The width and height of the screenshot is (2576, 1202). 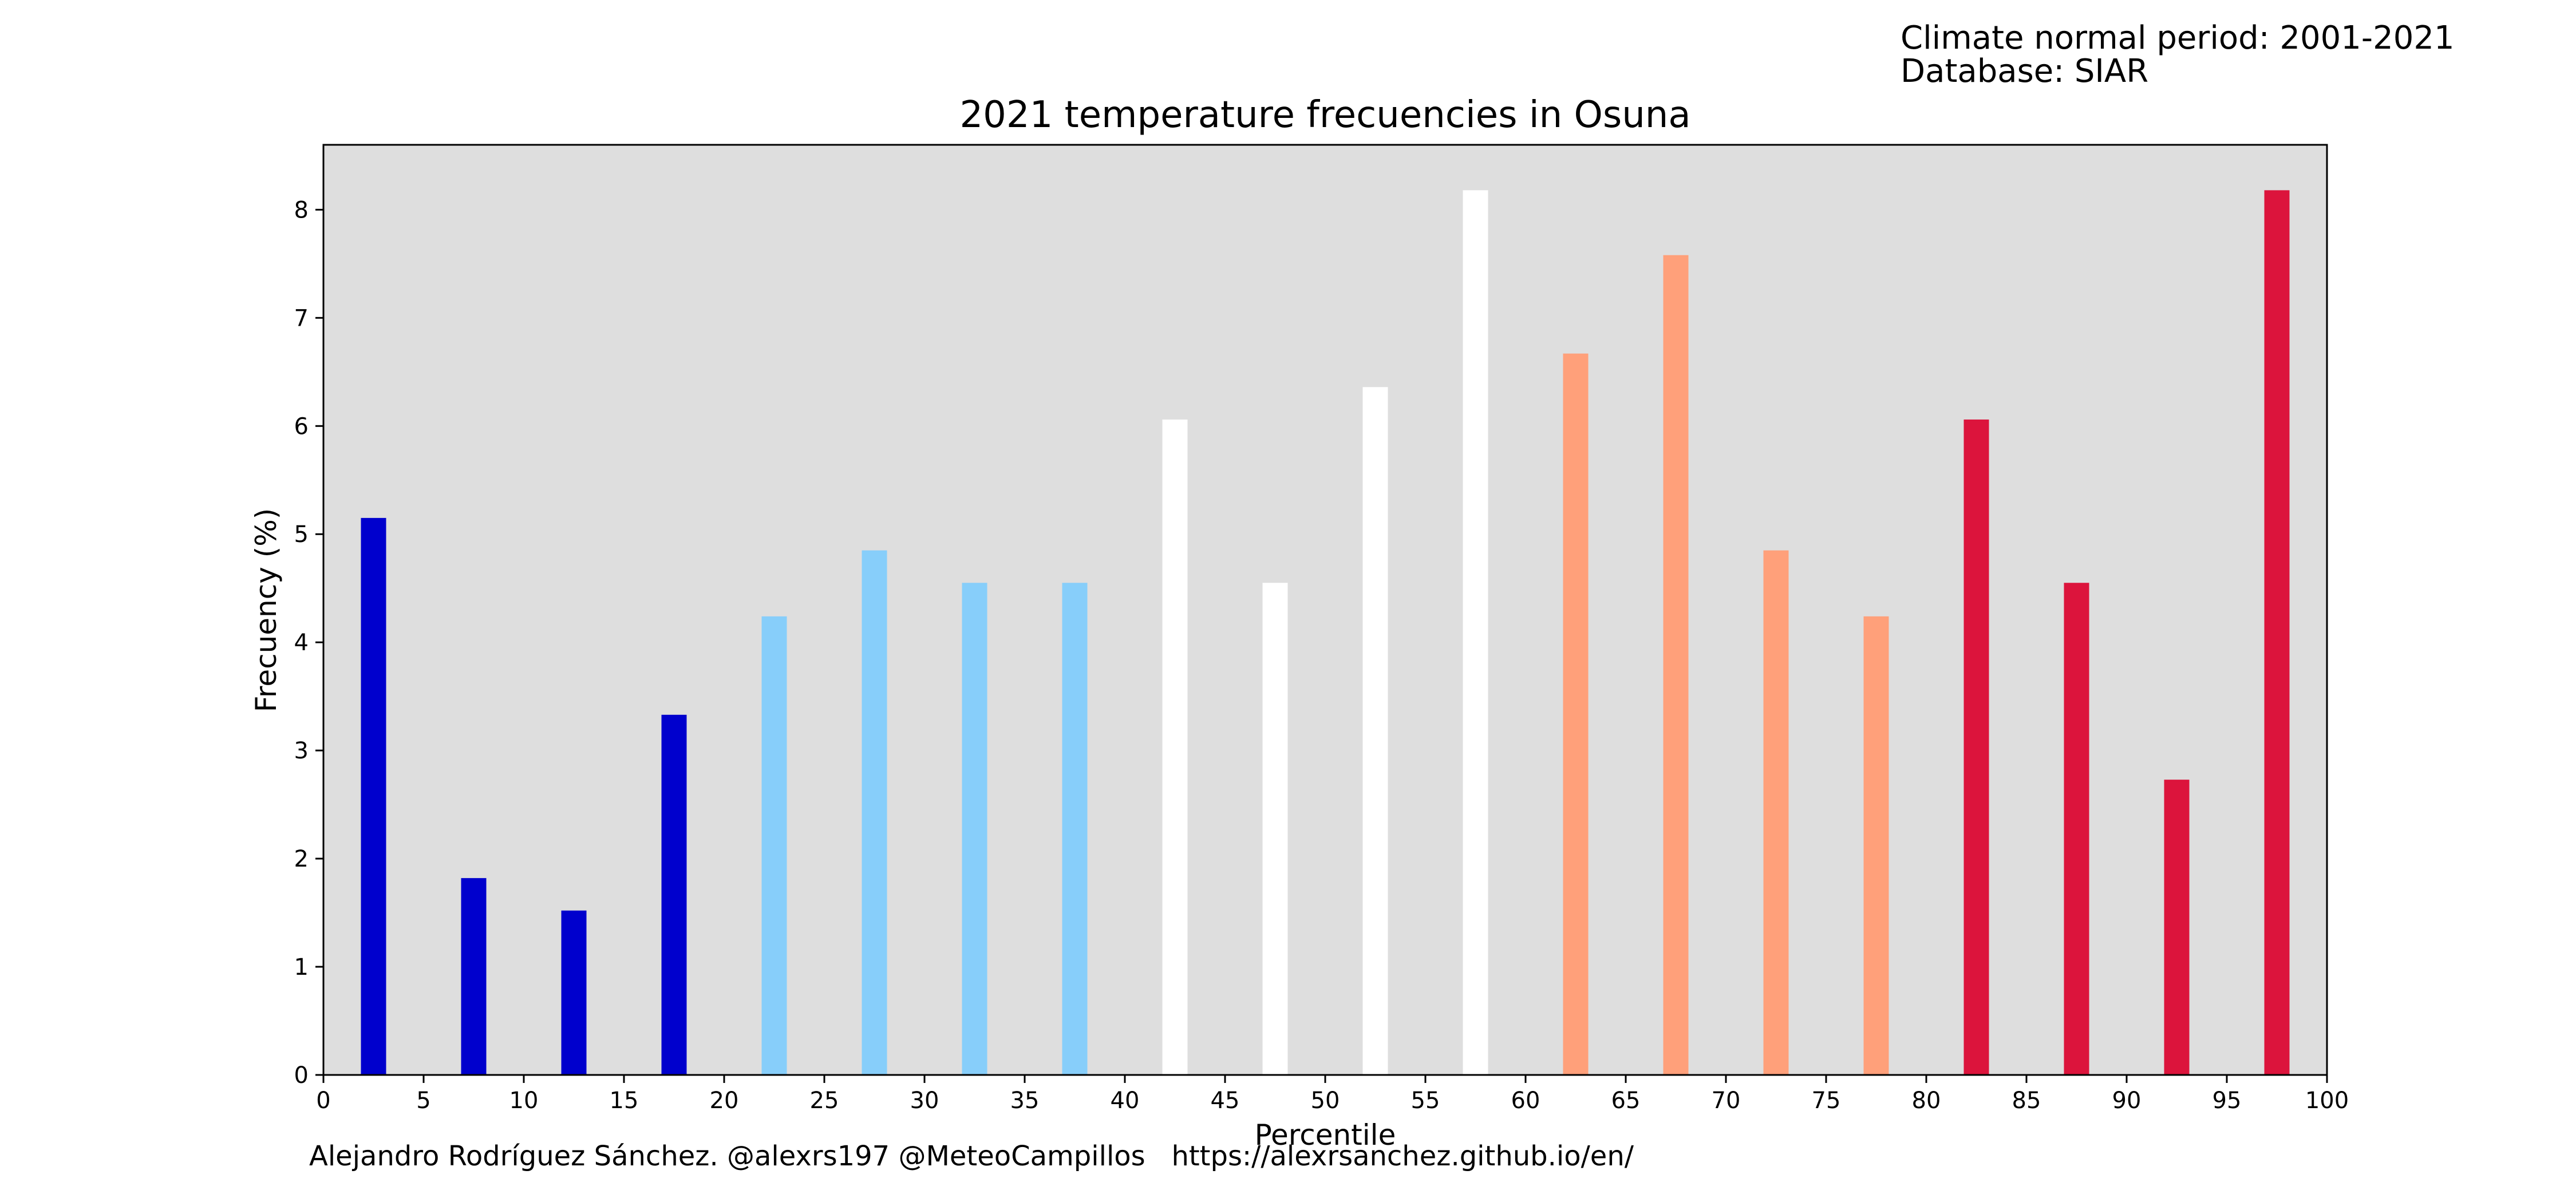 What do you see at coordinates (301, 534) in the screenshot?
I see `y-tick-label: 5` at bounding box center [301, 534].